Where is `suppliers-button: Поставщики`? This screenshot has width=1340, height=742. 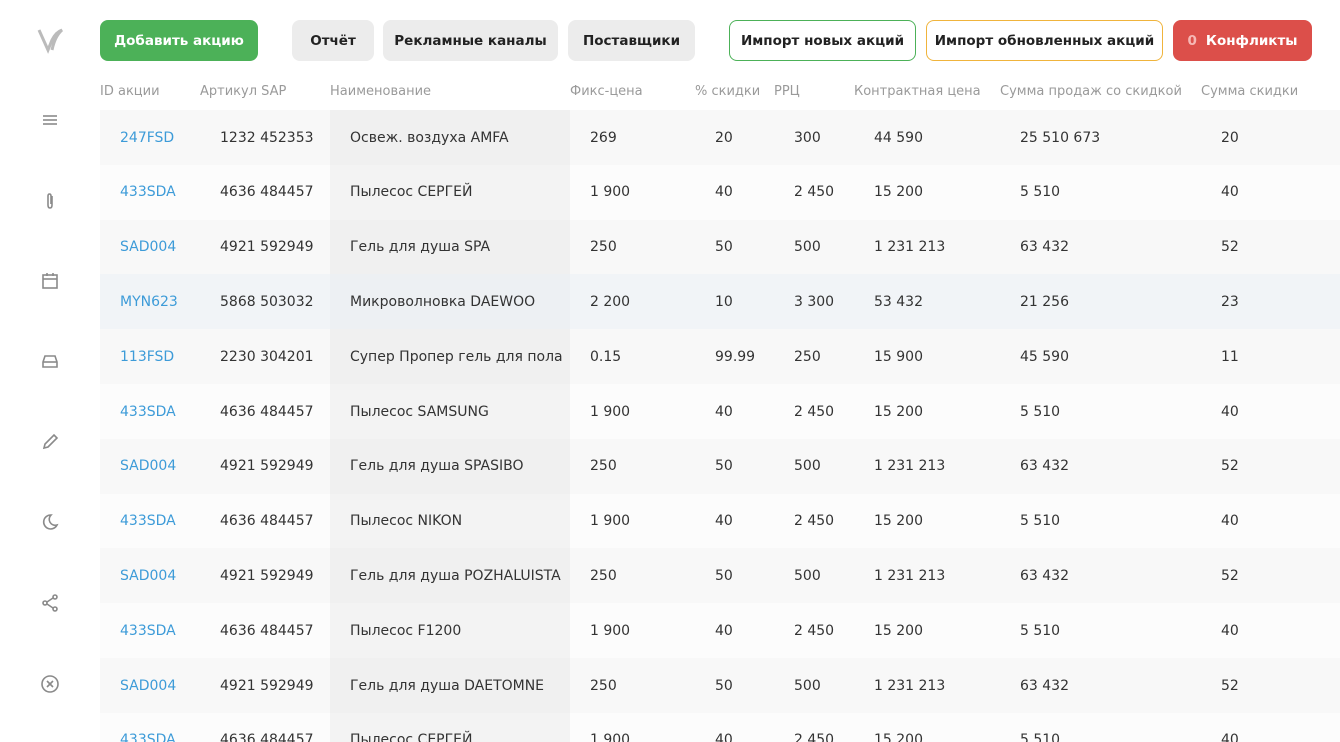 suppliers-button: Поставщики is located at coordinates (631, 40).